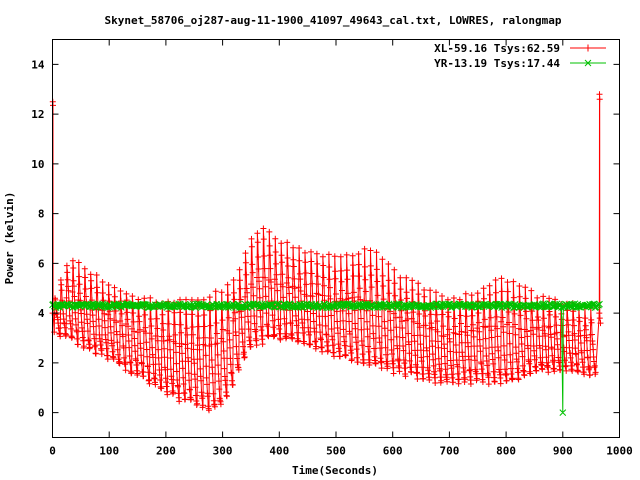 The image size is (640, 480). Describe the element at coordinates (9, 238) in the screenshot. I see `y-axis-label: Power (kelvin)` at that location.